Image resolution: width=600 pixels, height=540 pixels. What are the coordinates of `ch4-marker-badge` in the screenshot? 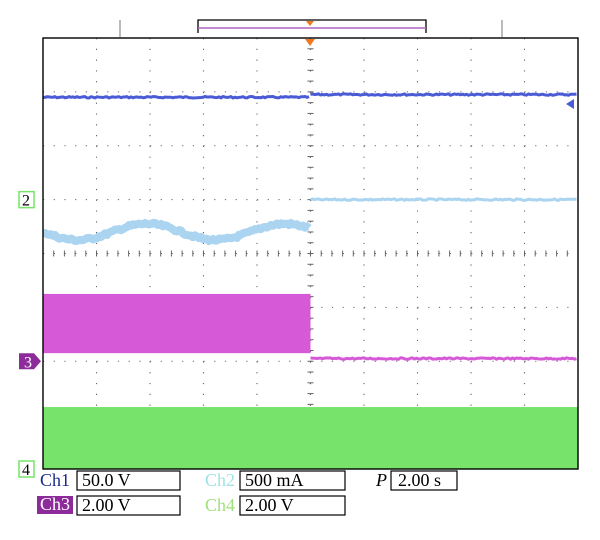 It's located at (26, 469).